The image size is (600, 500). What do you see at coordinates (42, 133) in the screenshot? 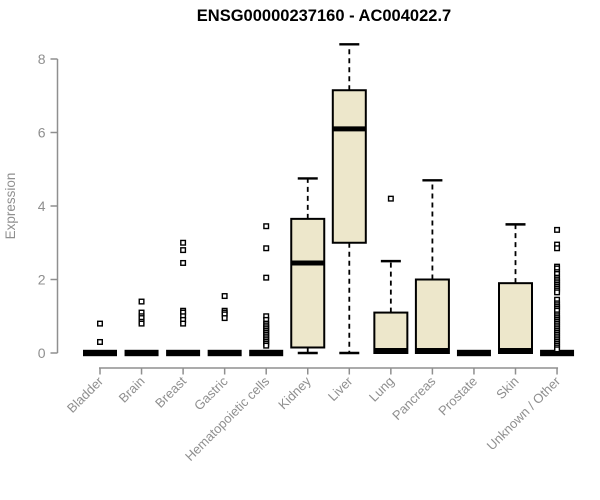
I see `y-tick-label: 6` at bounding box center [42, 133].